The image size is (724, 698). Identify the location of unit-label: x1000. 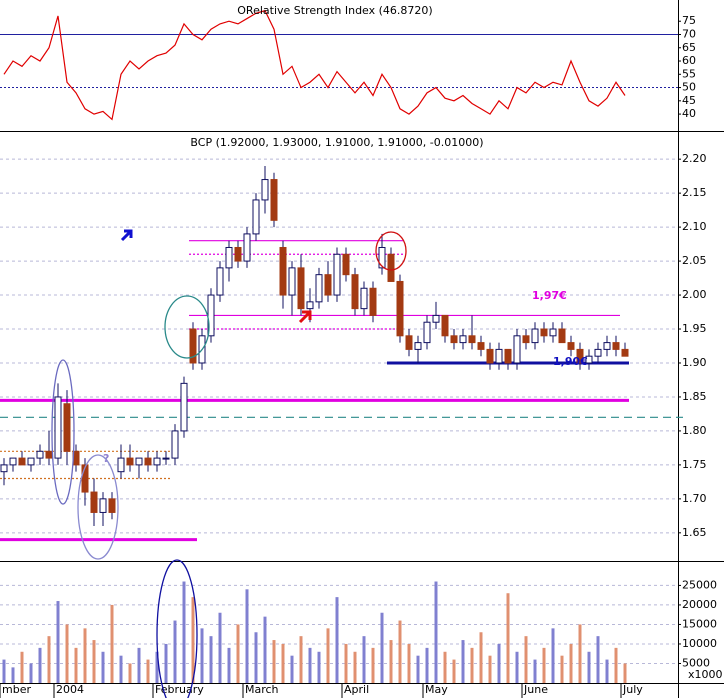
(705, 674).